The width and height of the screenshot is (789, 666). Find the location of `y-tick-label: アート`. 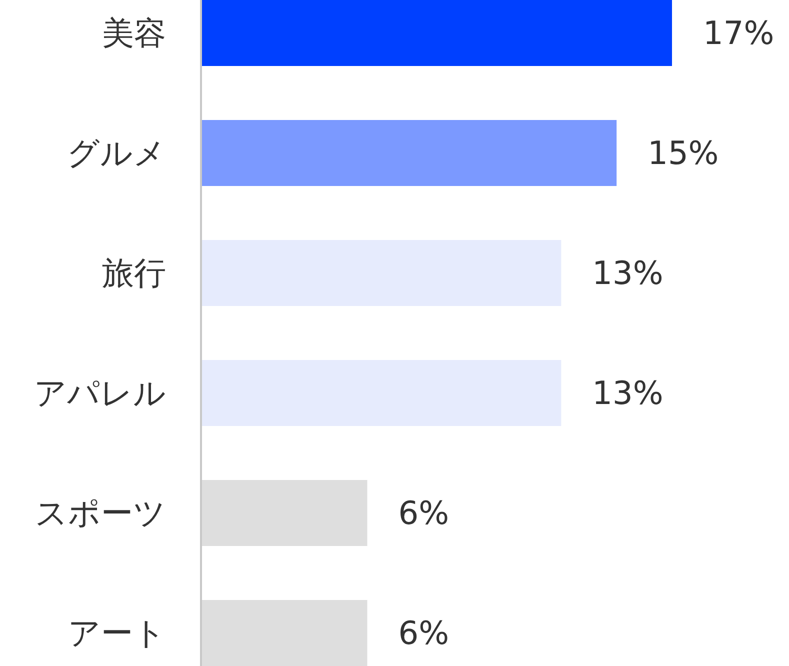

y-tick-label: アート is located at coordinates (117, 633).